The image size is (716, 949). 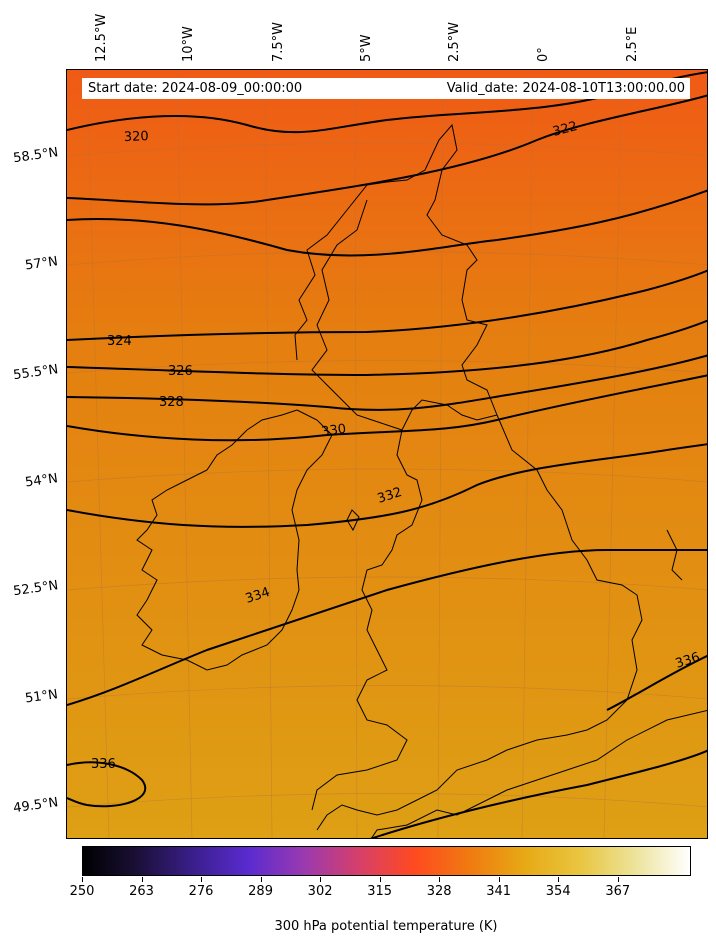 What do you see at coordinates (258, 596) in the screenshot?
I see `contour-label-334: 334` at bounding box center [258, 596].